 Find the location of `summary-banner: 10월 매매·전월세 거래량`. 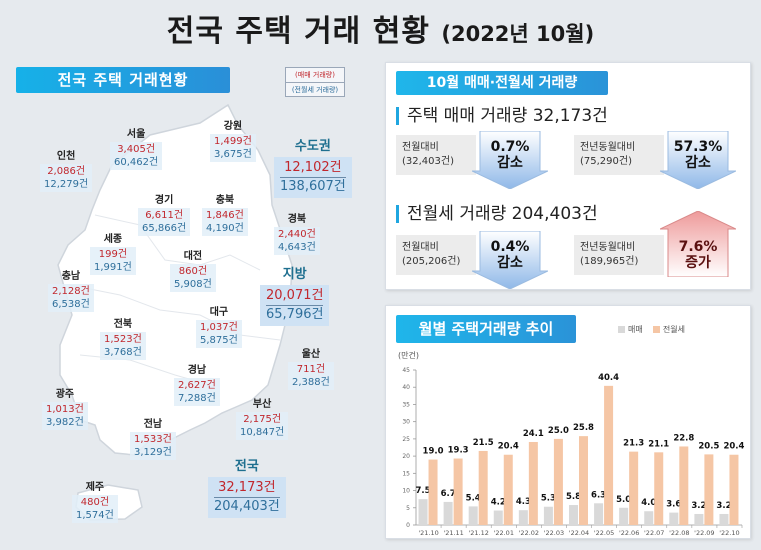

summary-banner: 10월 매매·전월세 거래량 is located at coordinates (502, 83).